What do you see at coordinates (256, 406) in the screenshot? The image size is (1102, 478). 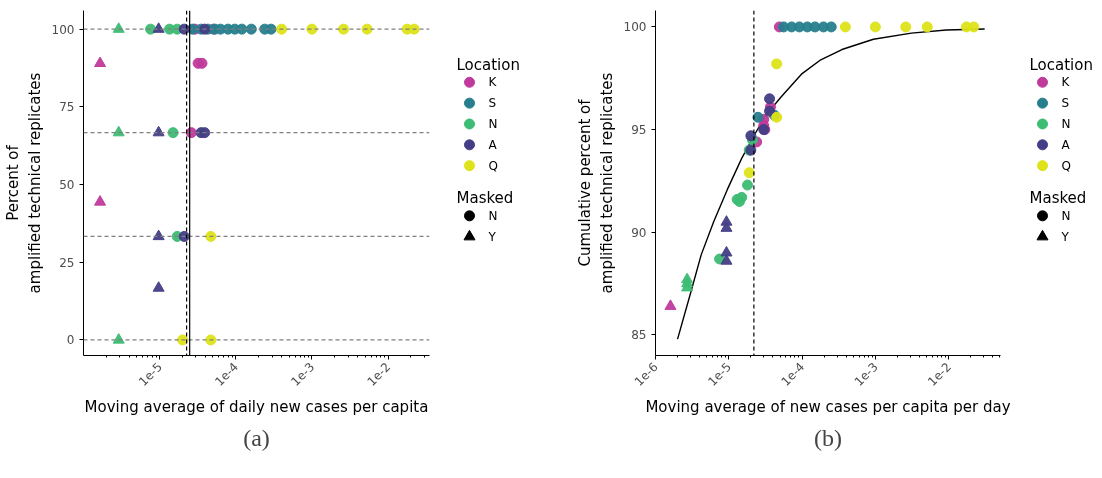 I see `x-axis-title: Moving average of daily new cases per capita` at bounding box center [256, 406].